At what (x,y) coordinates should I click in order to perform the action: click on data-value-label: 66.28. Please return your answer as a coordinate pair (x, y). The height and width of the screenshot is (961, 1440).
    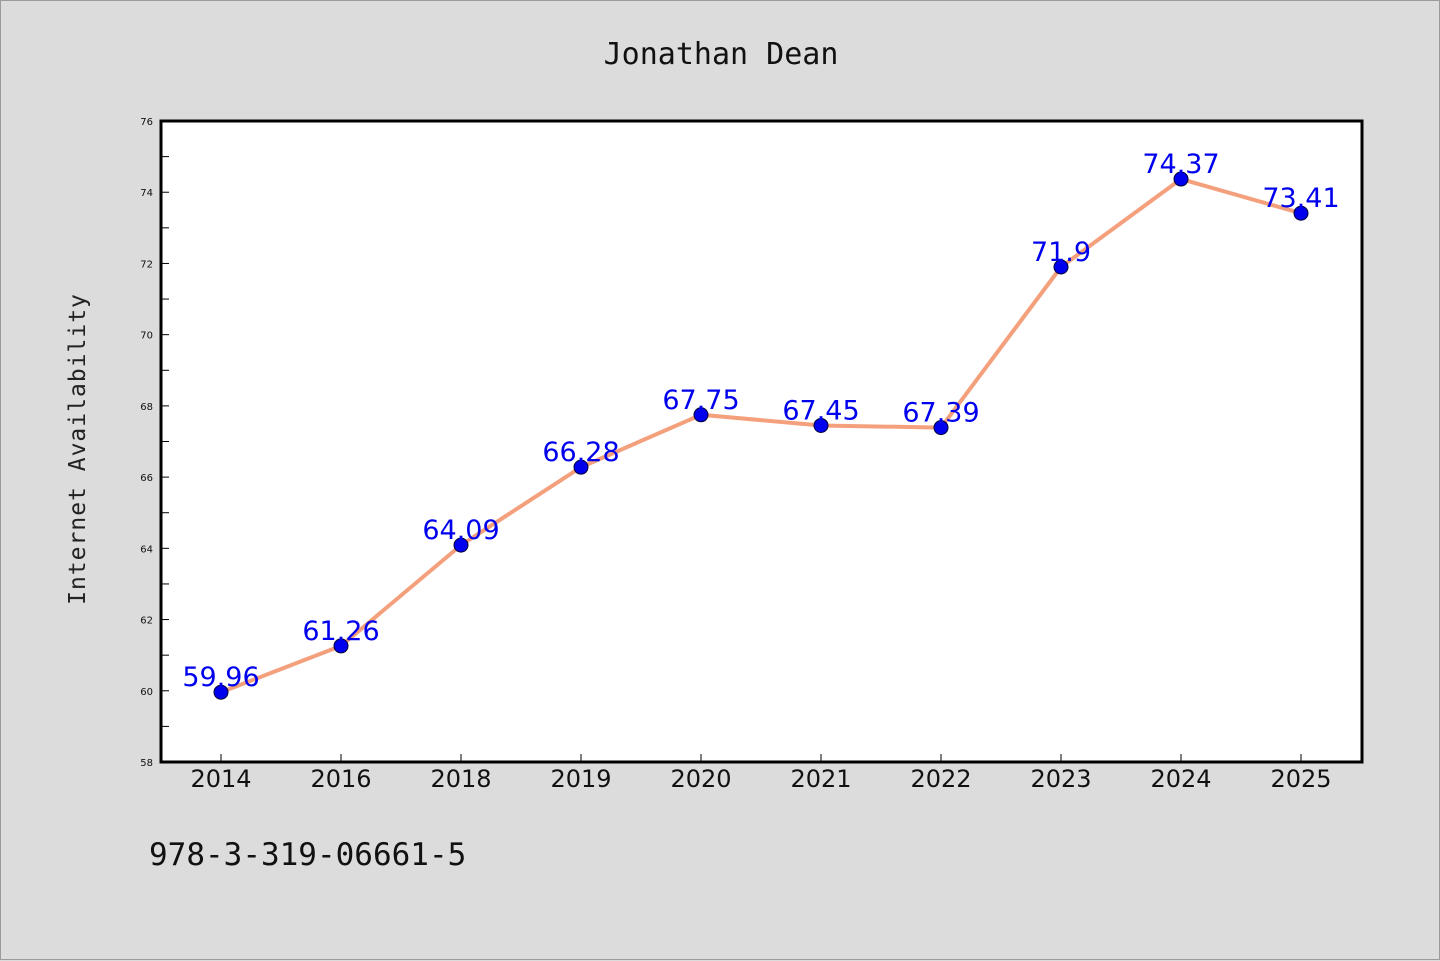
    Looking at the image, I should click on (580, 452).